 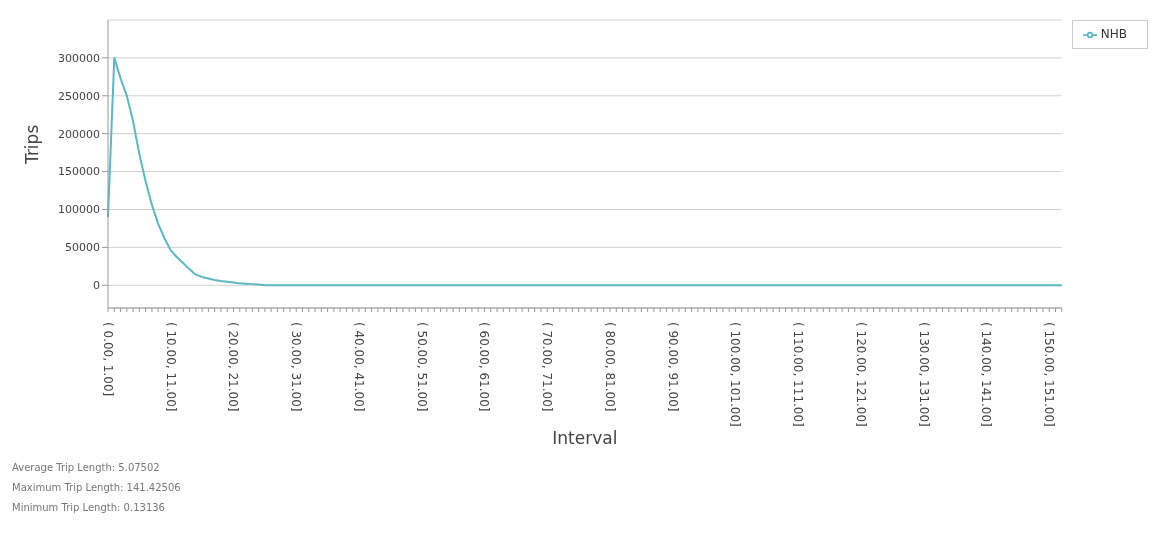 What do you see at coordinates (97, 488) in the screenshot?
I see `text: Maximum Trip Length: 141.42506` at bounding box center [97, 488].